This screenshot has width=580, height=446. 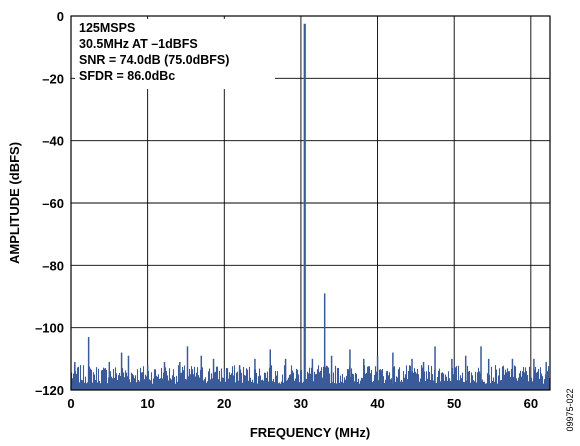 I want to click on x-tick-label: 20, so click(x=224, y=403).